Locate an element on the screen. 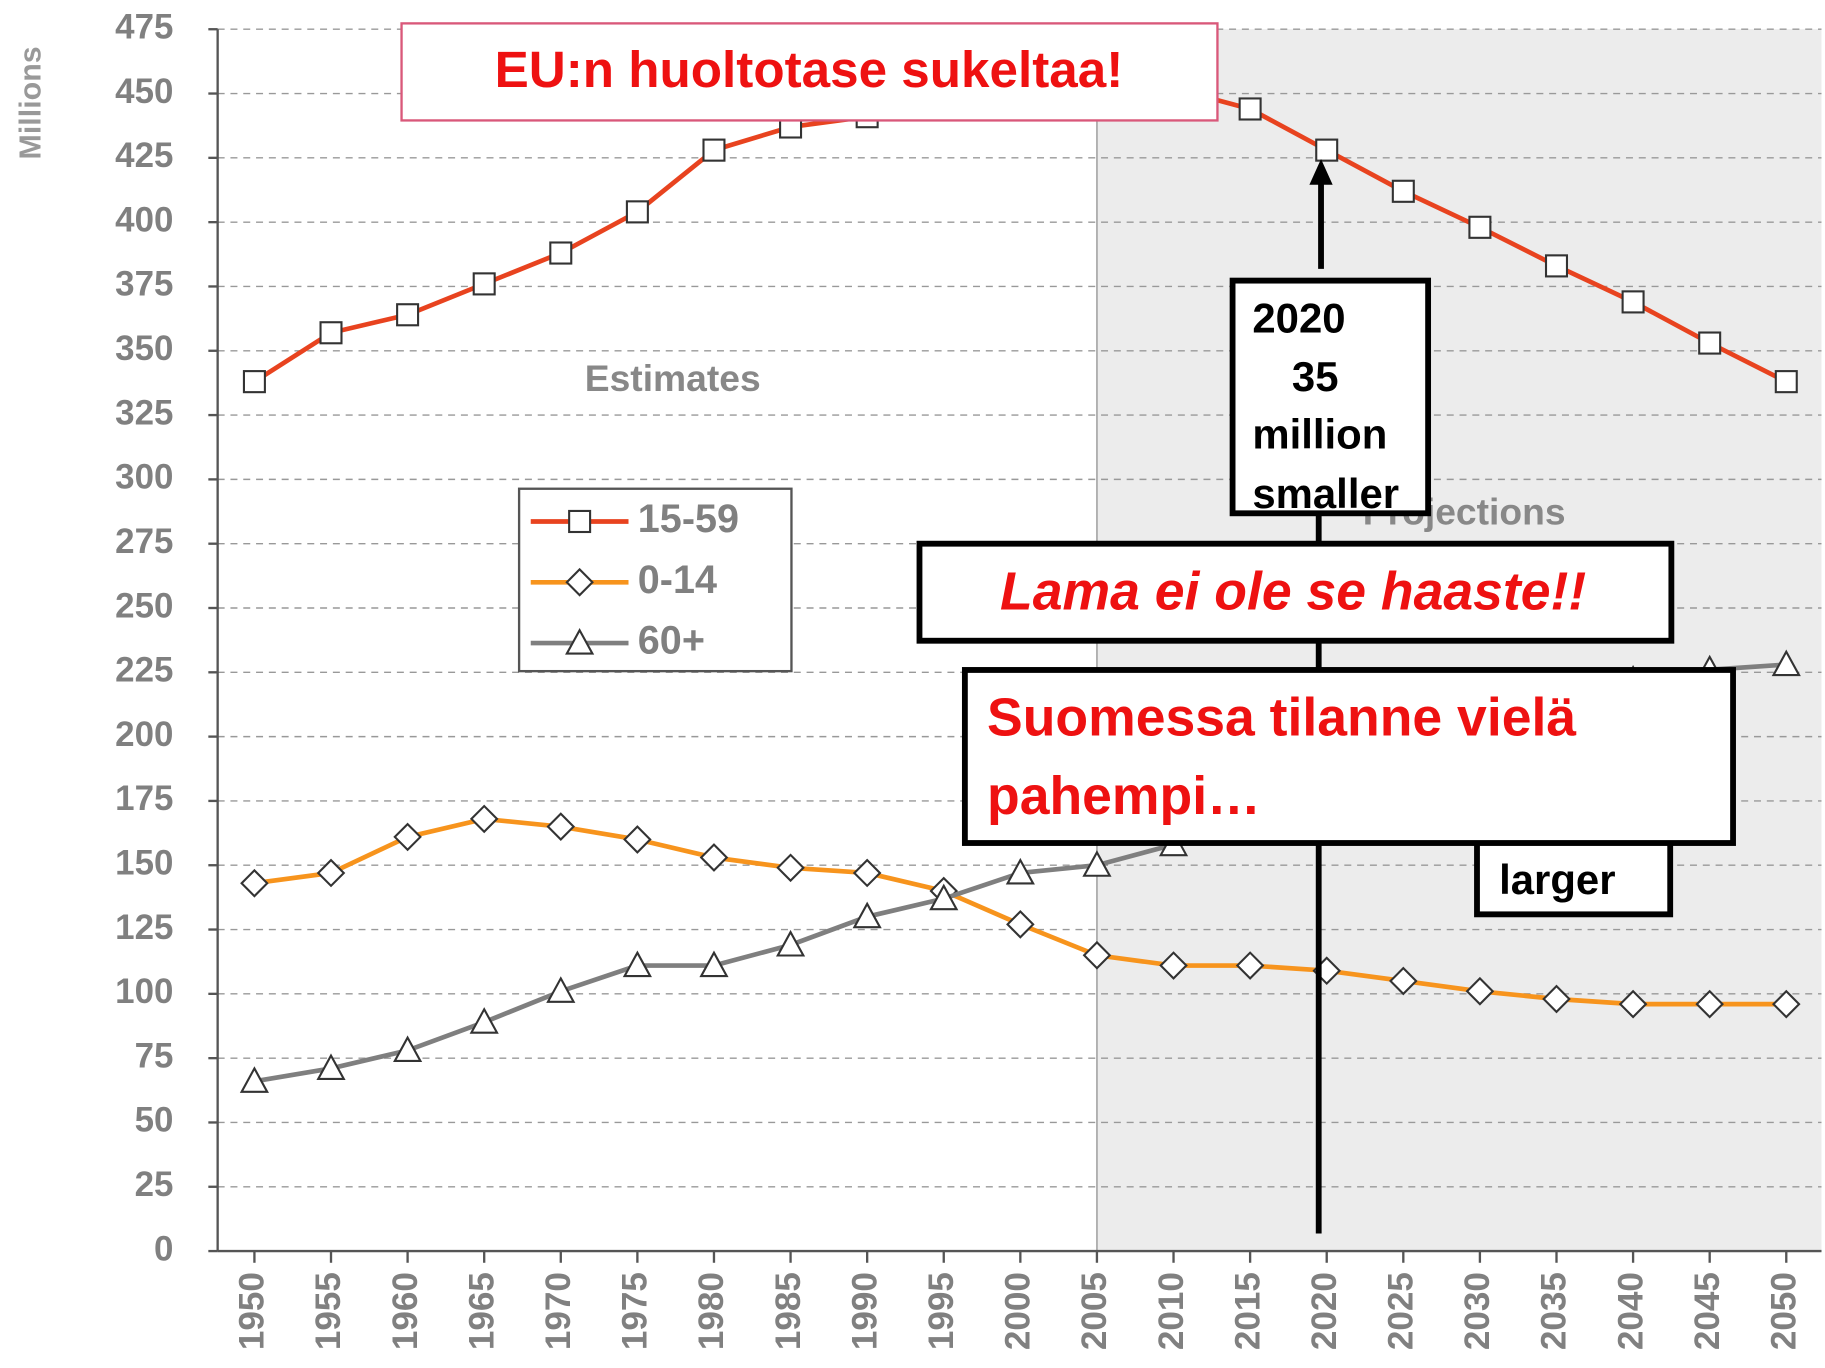  y-tick-label: 400 is located at coordinates (144, 219).